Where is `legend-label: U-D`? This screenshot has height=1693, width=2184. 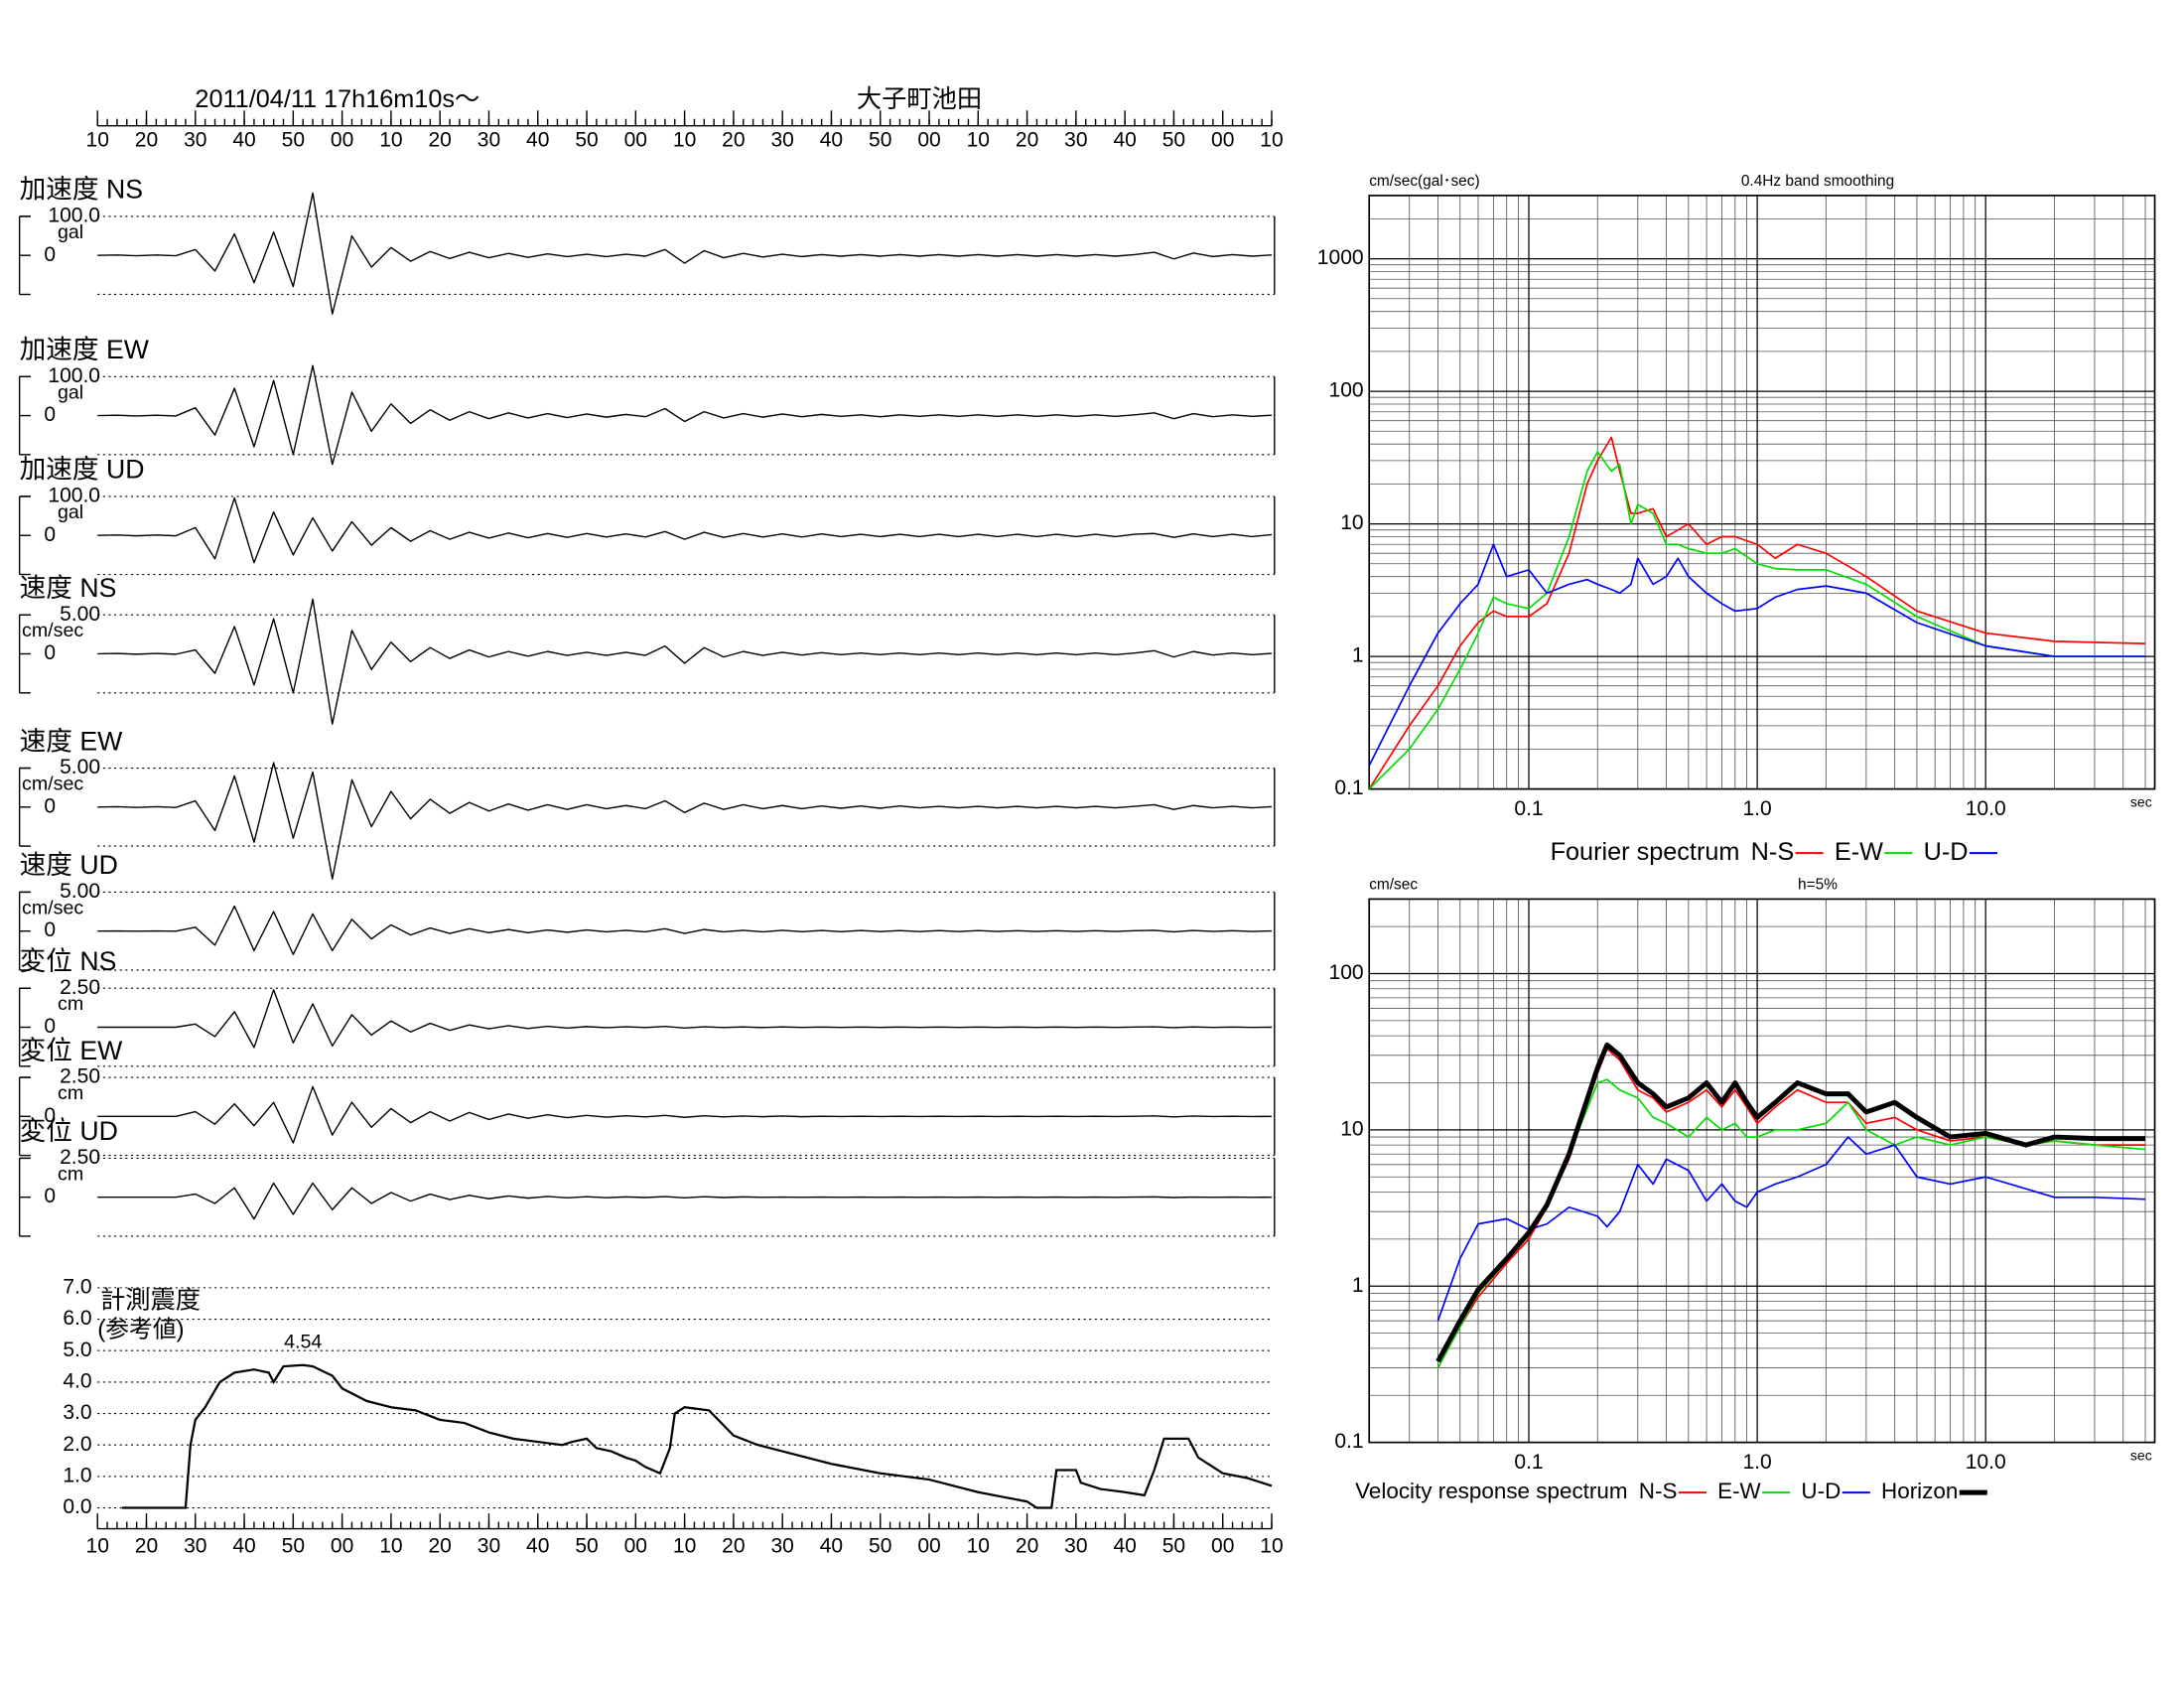
legend-label: U-D is located at coordinates (1821, 1491).